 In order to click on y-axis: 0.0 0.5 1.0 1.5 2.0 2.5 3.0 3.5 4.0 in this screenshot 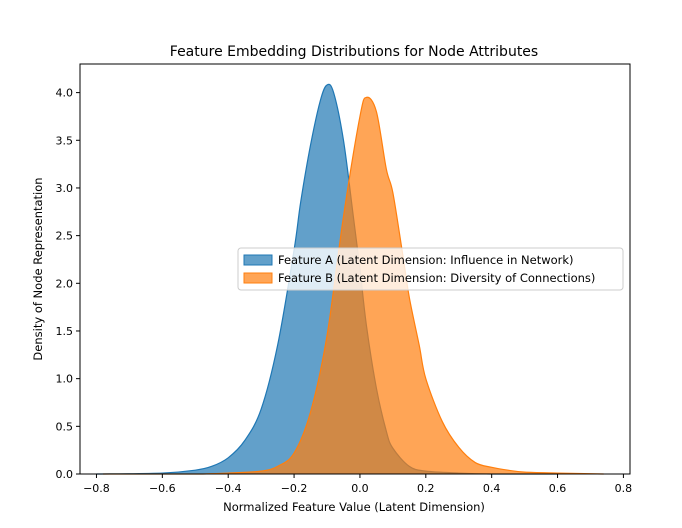, I will do `click(68, 284)`.